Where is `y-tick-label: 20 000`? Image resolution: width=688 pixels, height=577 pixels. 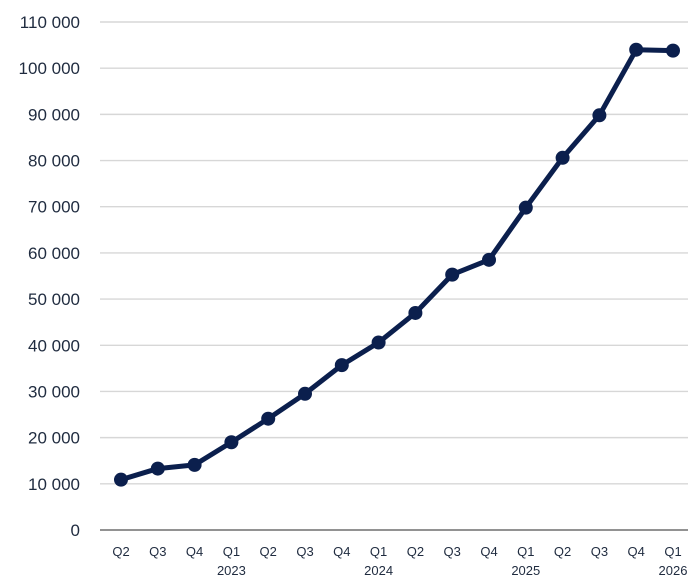
y-tick-label: 20 000 is located at coordinates (54, 438).